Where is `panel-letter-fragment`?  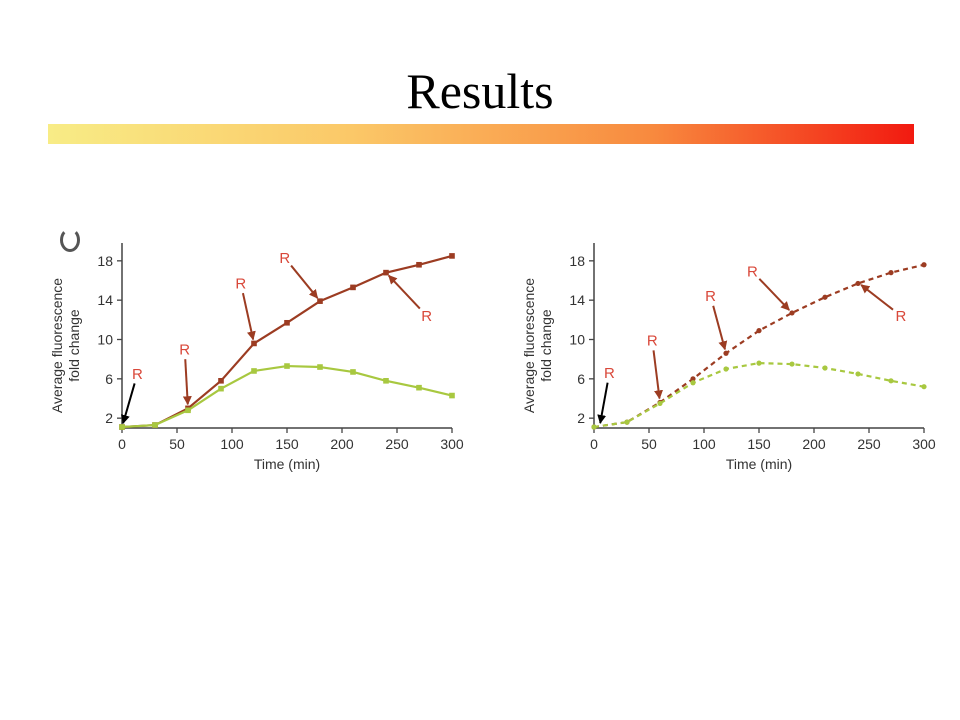 panel-letter-fragment is located at coordinates (70, 240).